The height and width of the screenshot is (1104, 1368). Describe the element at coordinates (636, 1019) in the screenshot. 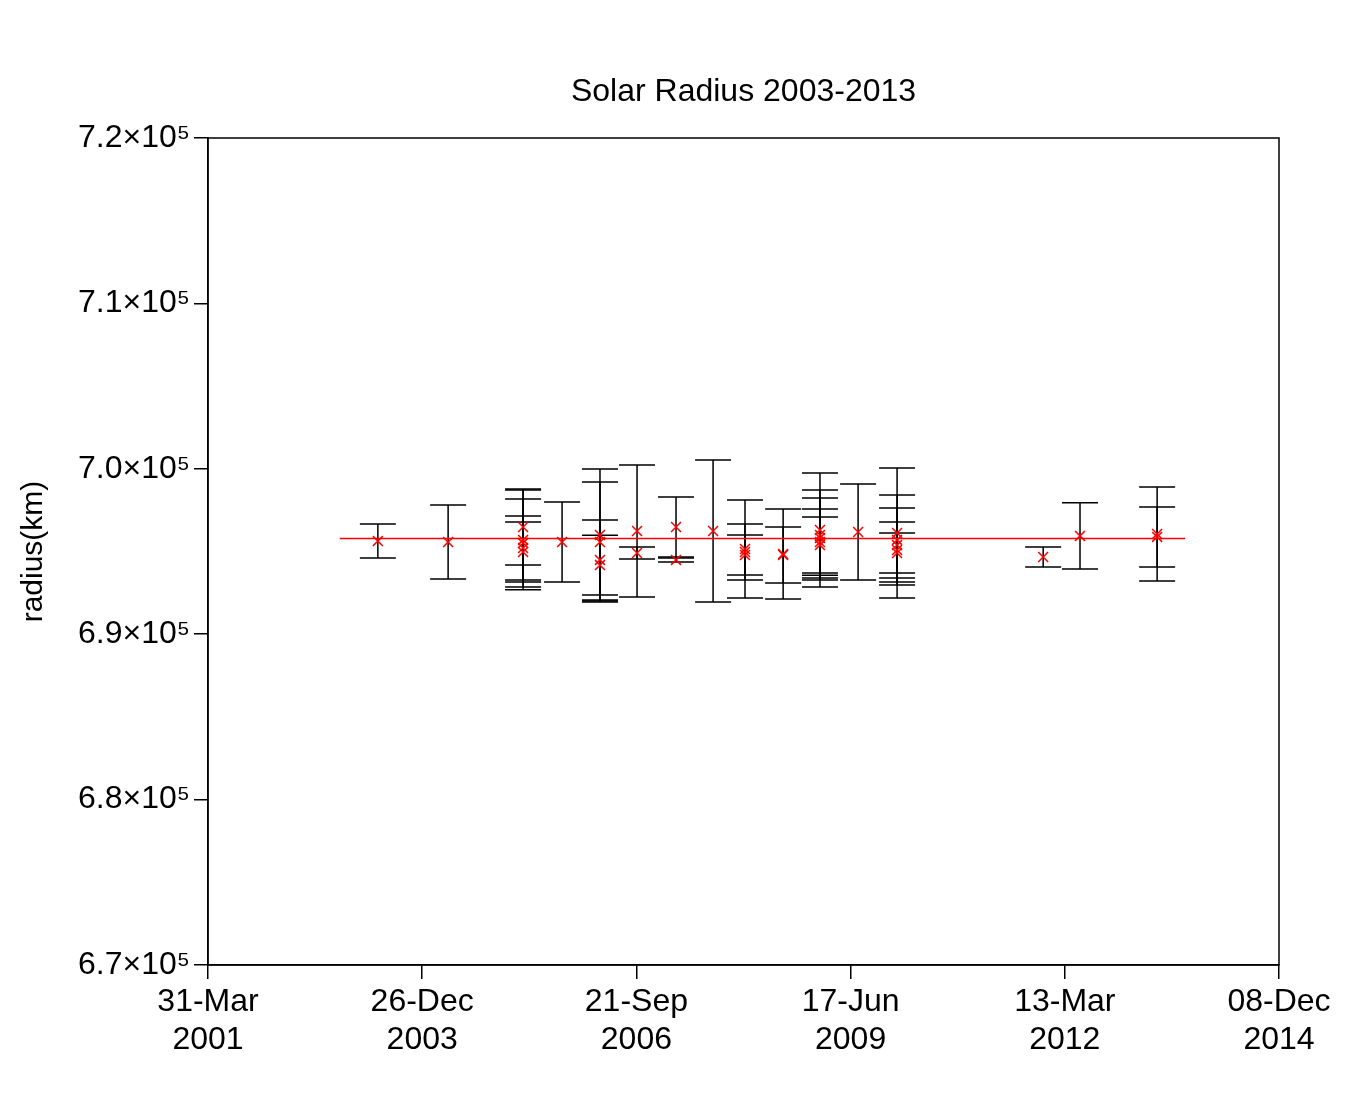

I see `x-tick-label: 21-Sep 2006` at that location.